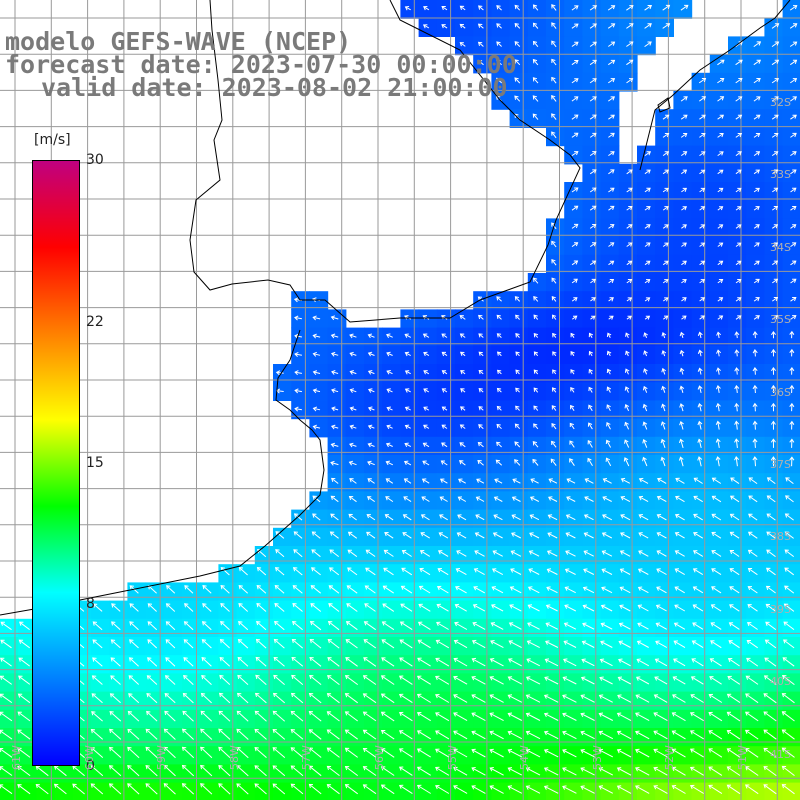 The image size is (800, 800). I want to click on map-title: modelo GEFS-WAVE (NCEP), so click(178, 41).